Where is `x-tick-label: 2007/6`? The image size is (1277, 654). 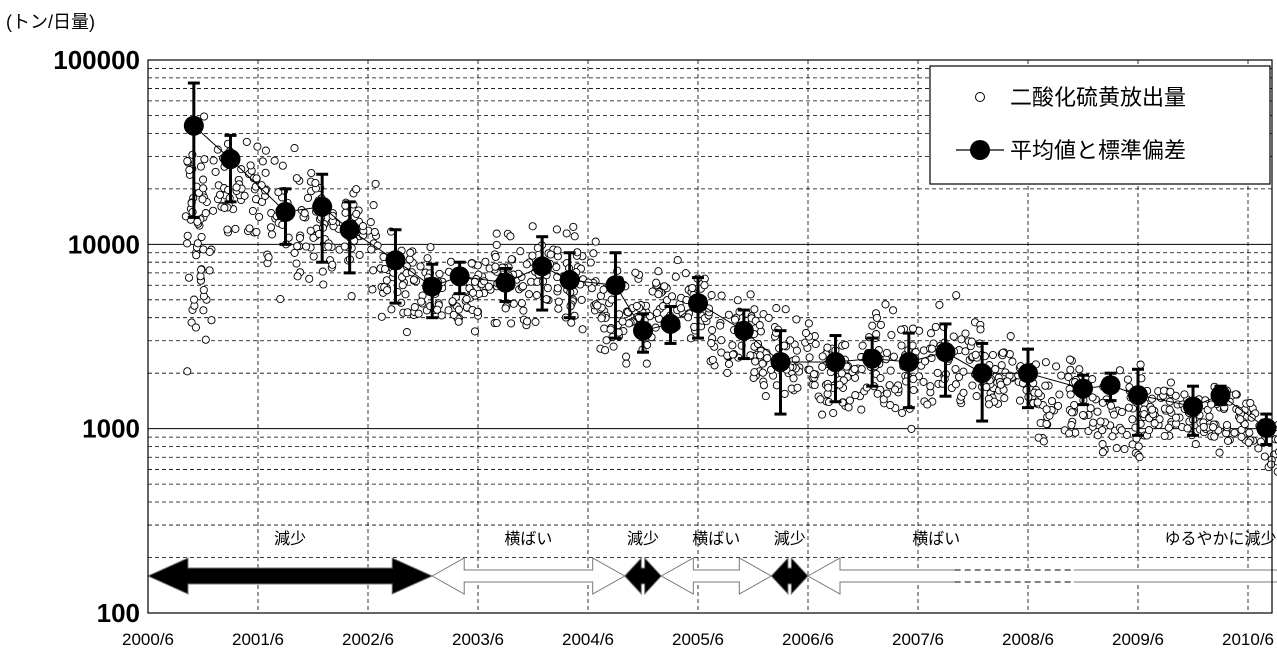 x-tick-label: 2007/6 is located at coordinates (918, 639).